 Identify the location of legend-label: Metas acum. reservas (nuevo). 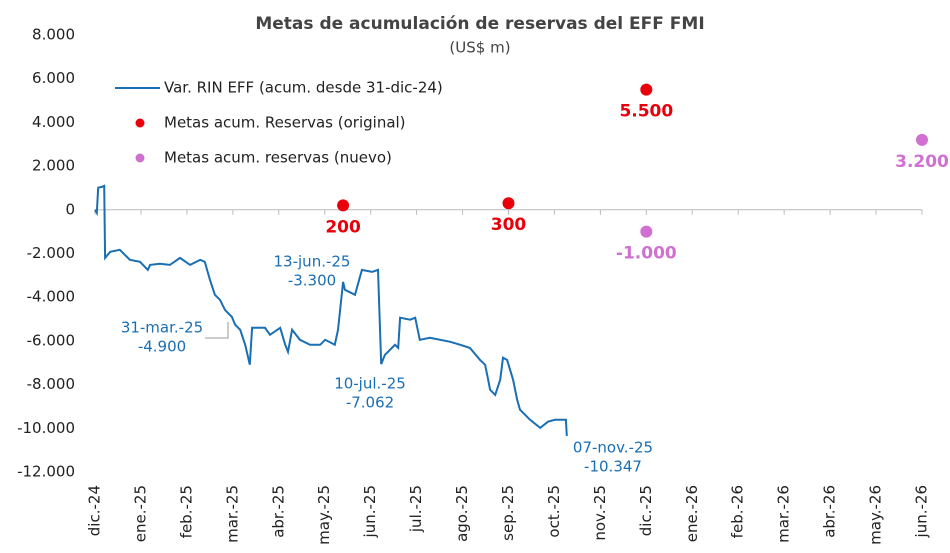
(278, 158).